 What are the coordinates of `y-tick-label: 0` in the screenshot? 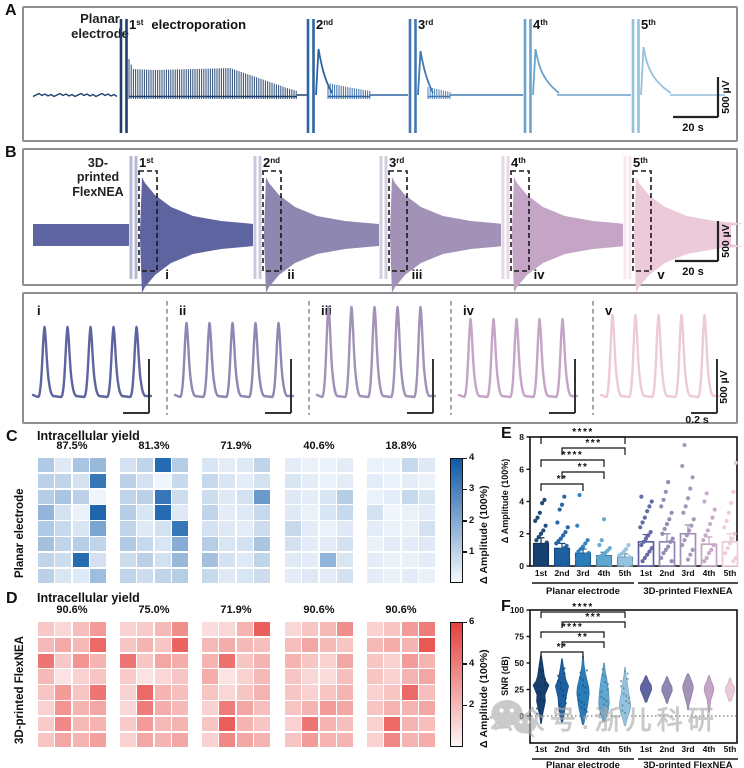 It's located at (521, 566).